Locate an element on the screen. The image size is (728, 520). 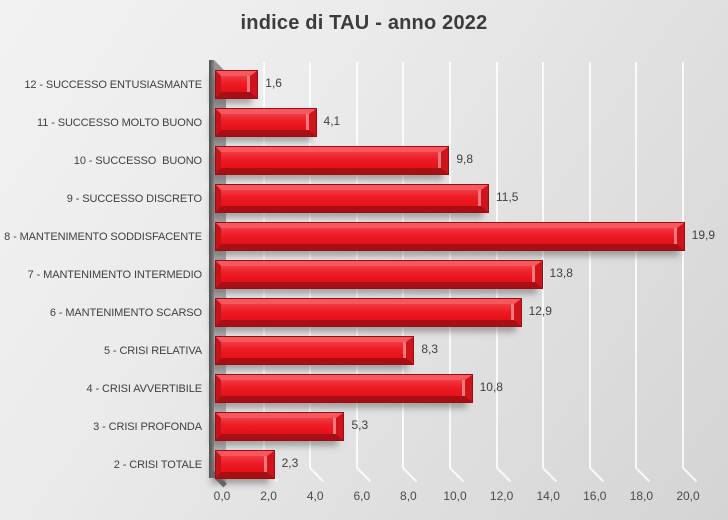
x-axis-tick-label: 16,0 is located at coordinates (595, 496).